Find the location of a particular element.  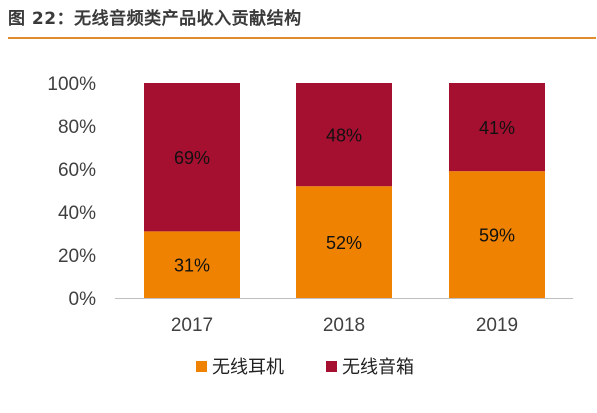

y-tick-label: 40% is located at coordinates (77, 213).